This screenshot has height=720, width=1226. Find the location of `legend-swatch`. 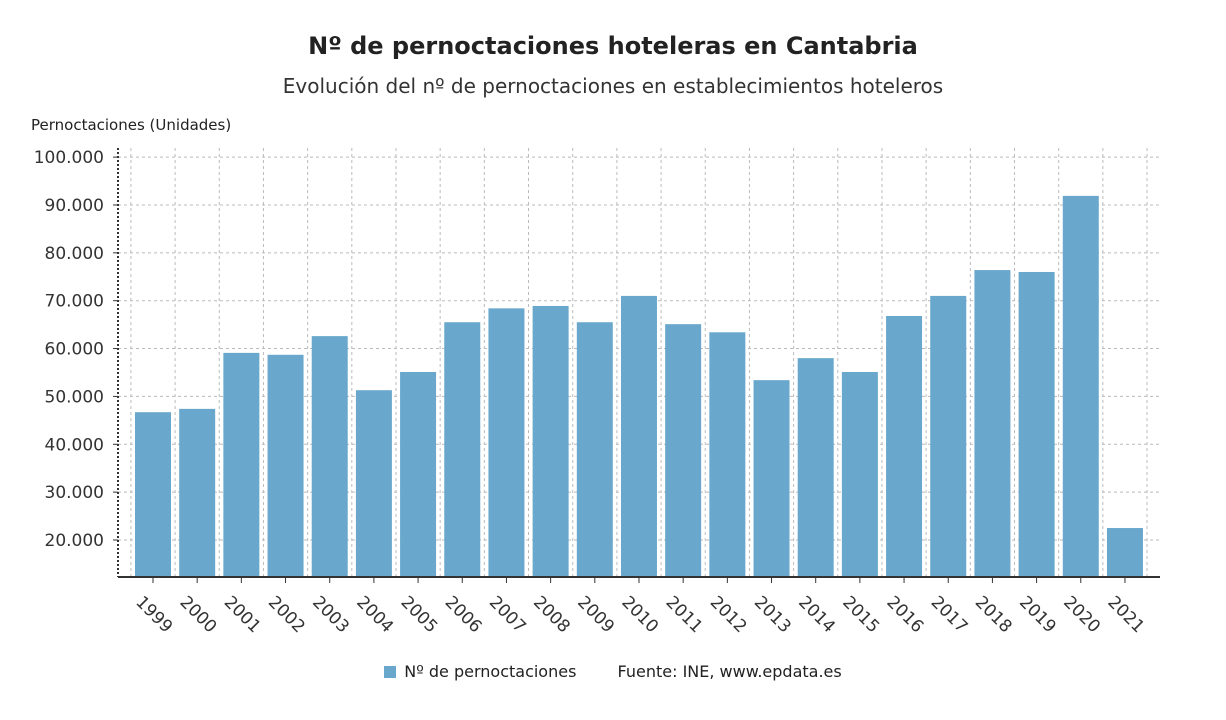

legend-swatch is located at coordinates (390, 672).